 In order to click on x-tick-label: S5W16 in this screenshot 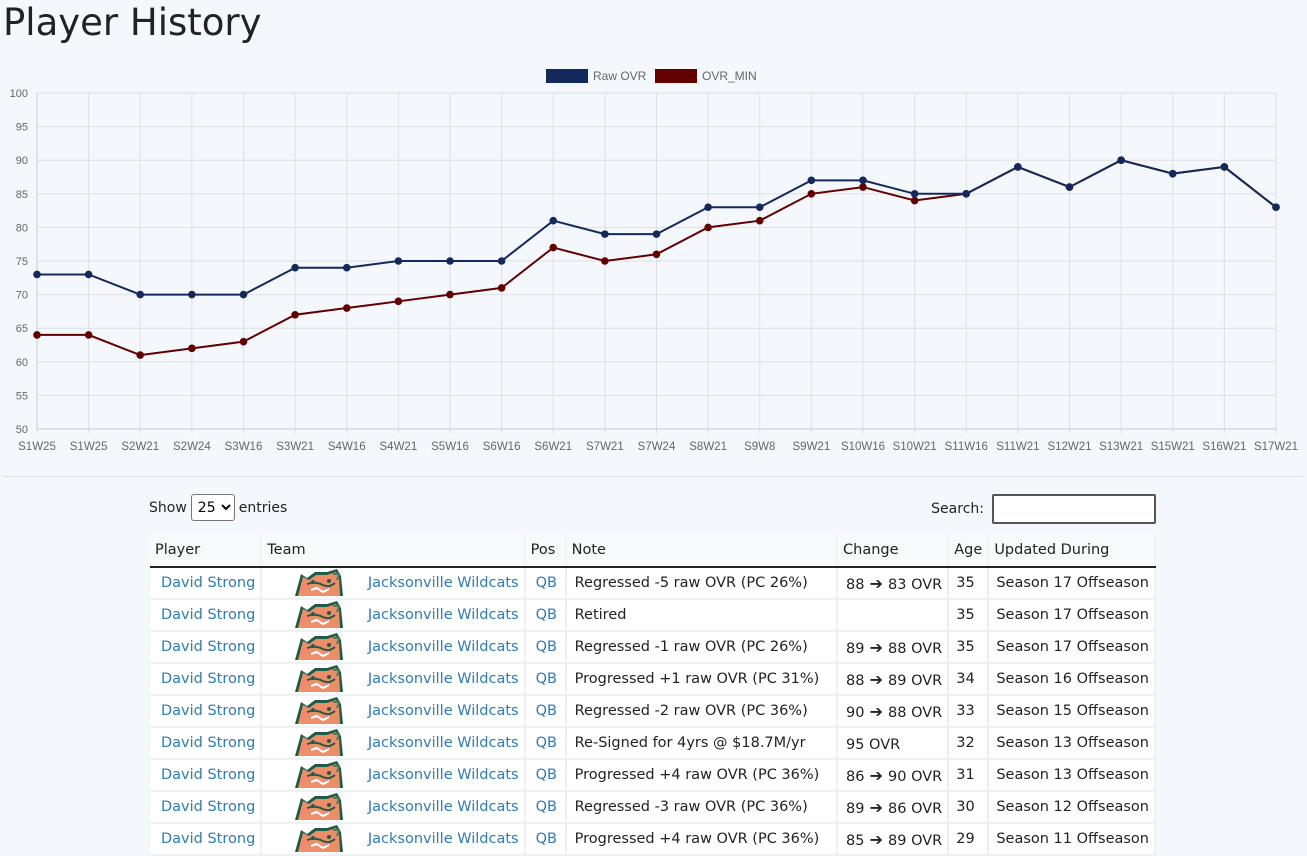, I will do `click(450, 447)`.